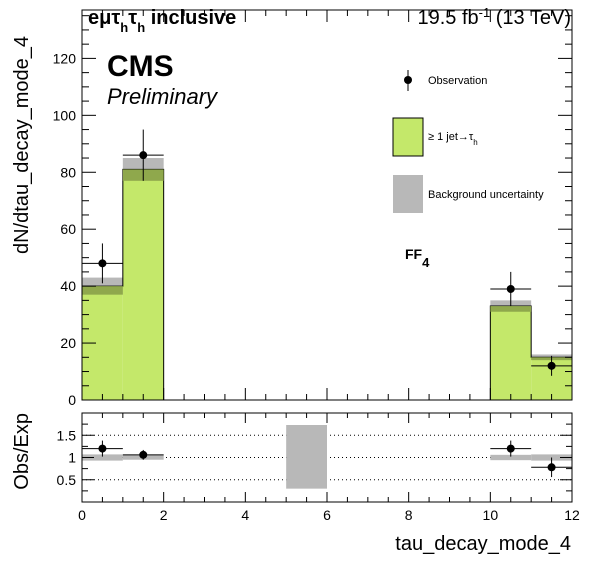  I want to click on main-y-tick-label: 80, so click(68, 172).